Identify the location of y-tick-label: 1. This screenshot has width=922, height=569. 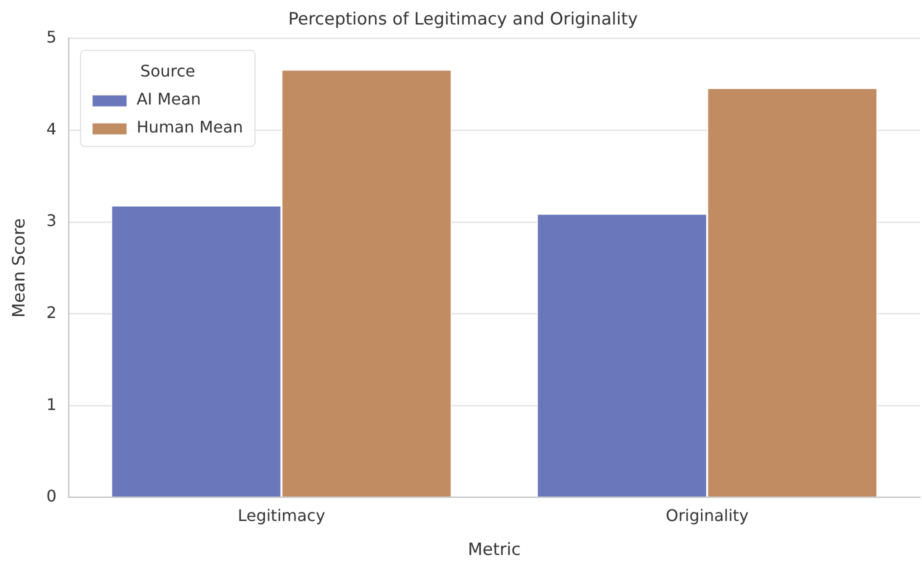
(51, 404).